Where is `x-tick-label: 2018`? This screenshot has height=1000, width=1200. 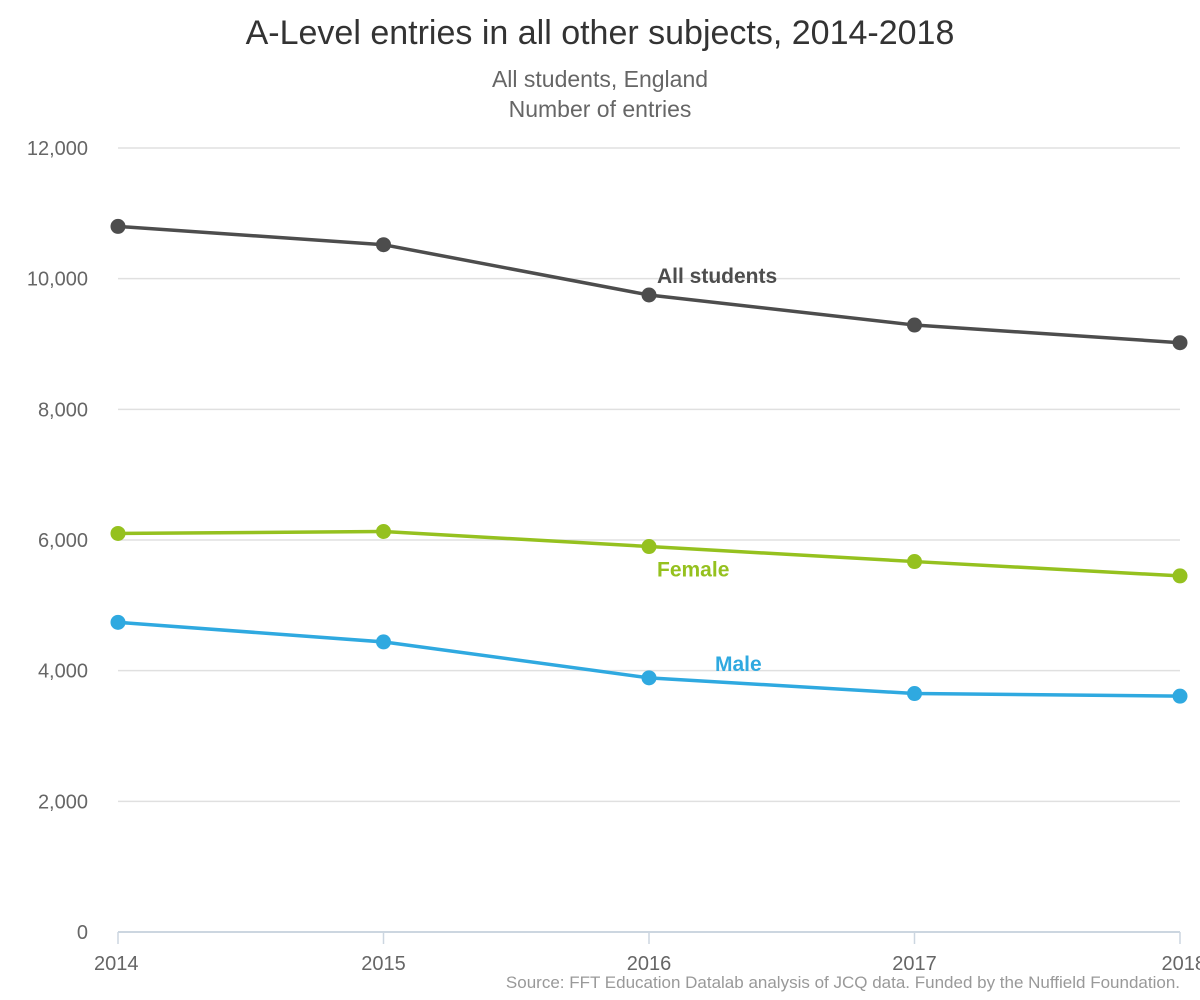 x-tick-label: 2018 is located at coordinates (1181, 964).